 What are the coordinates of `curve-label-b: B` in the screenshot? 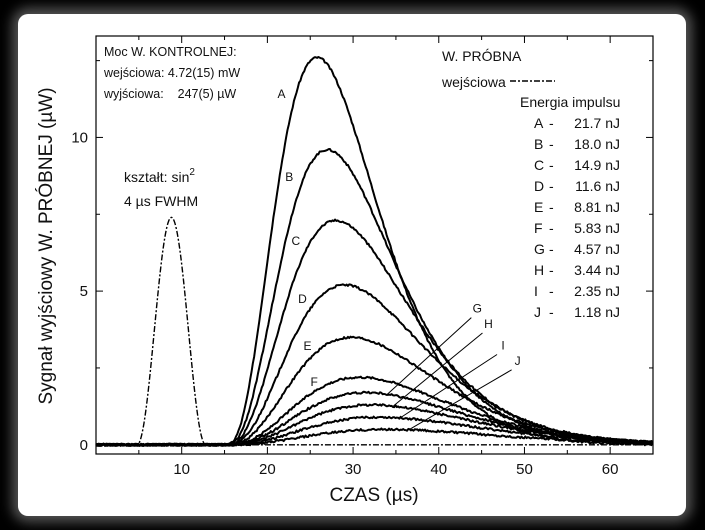 It's located at (289, 177).